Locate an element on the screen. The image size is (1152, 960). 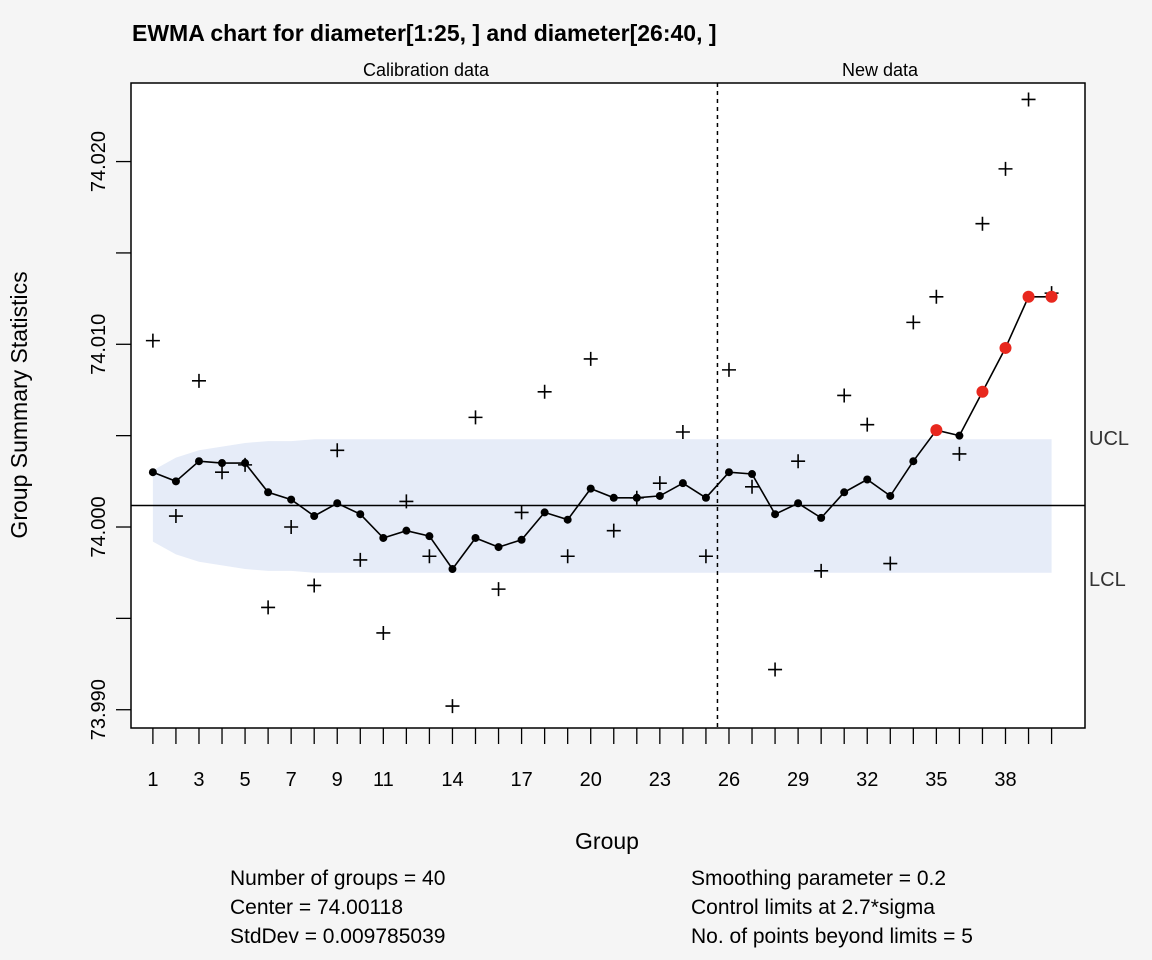
summary-stddev: StdDev = 0.009785039 is located at coordinates (337, 936).